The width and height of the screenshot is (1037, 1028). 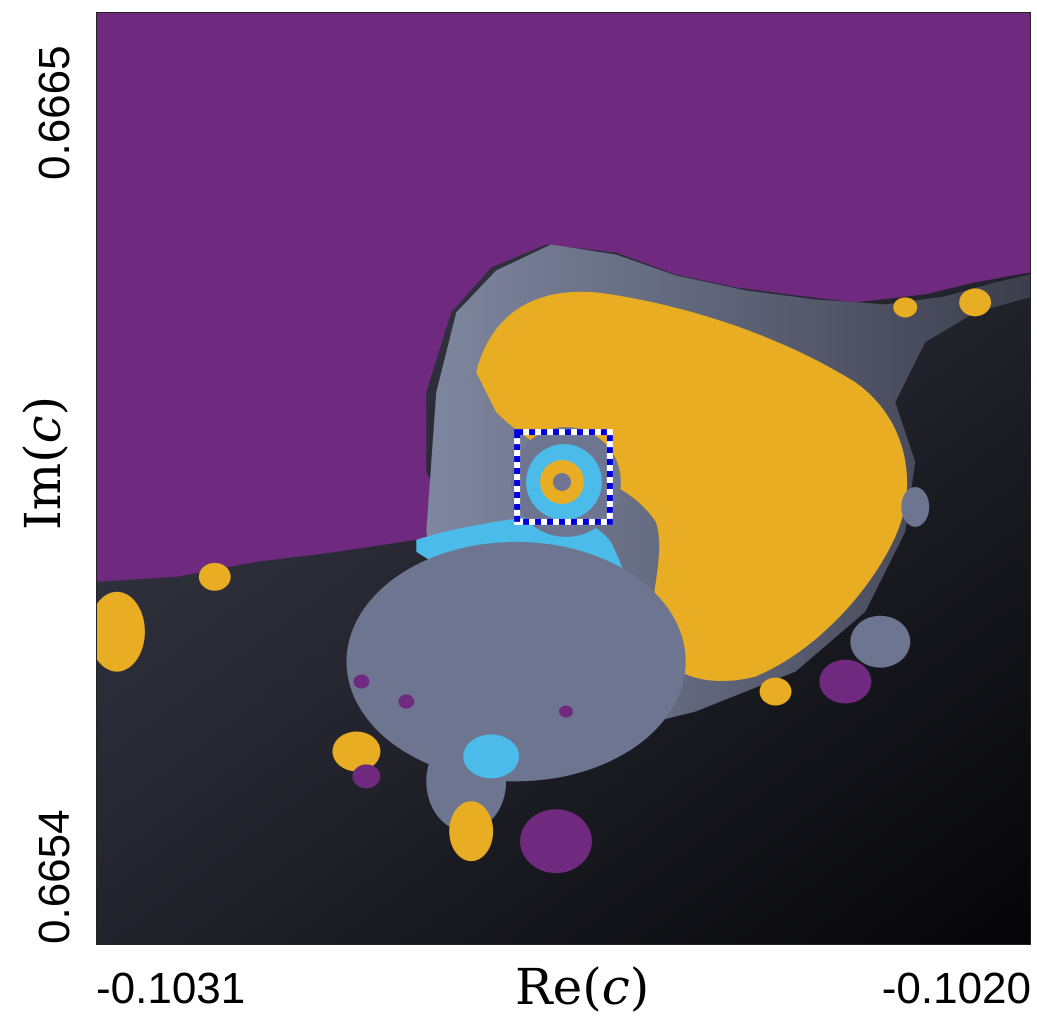 I want to click on y-axis-label-var: c, so click(x=43, y=429).